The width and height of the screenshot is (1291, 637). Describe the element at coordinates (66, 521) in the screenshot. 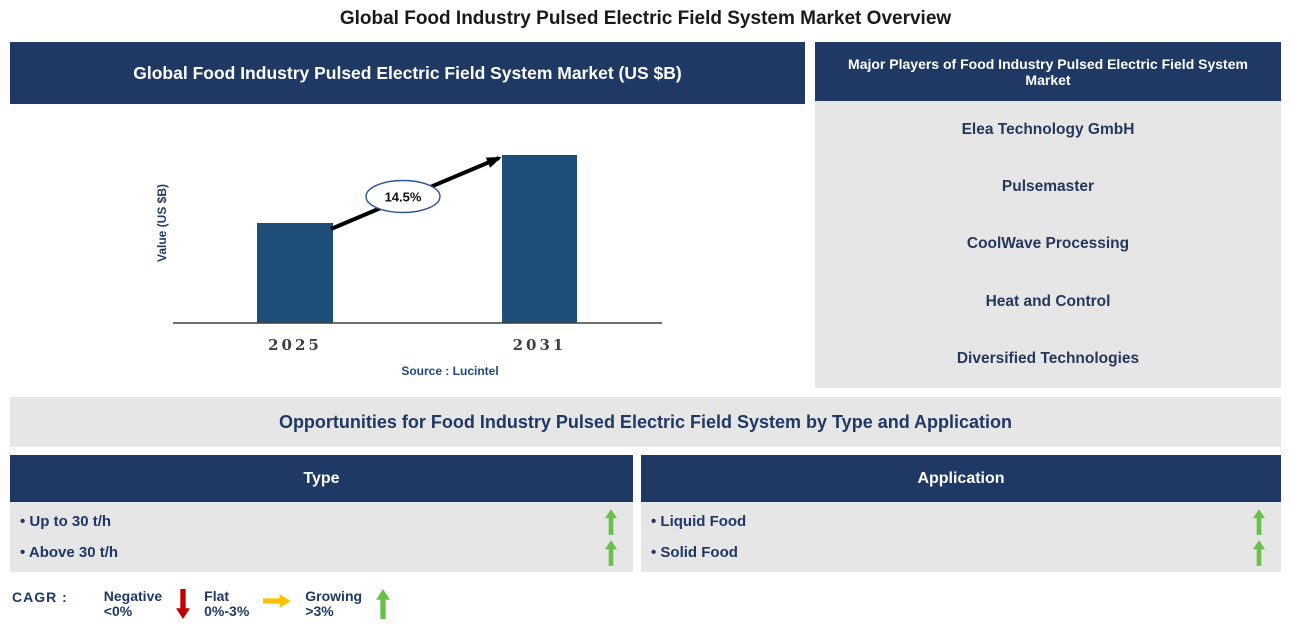

I see `opportunity-label: • Up to 30 t/h` at that location.